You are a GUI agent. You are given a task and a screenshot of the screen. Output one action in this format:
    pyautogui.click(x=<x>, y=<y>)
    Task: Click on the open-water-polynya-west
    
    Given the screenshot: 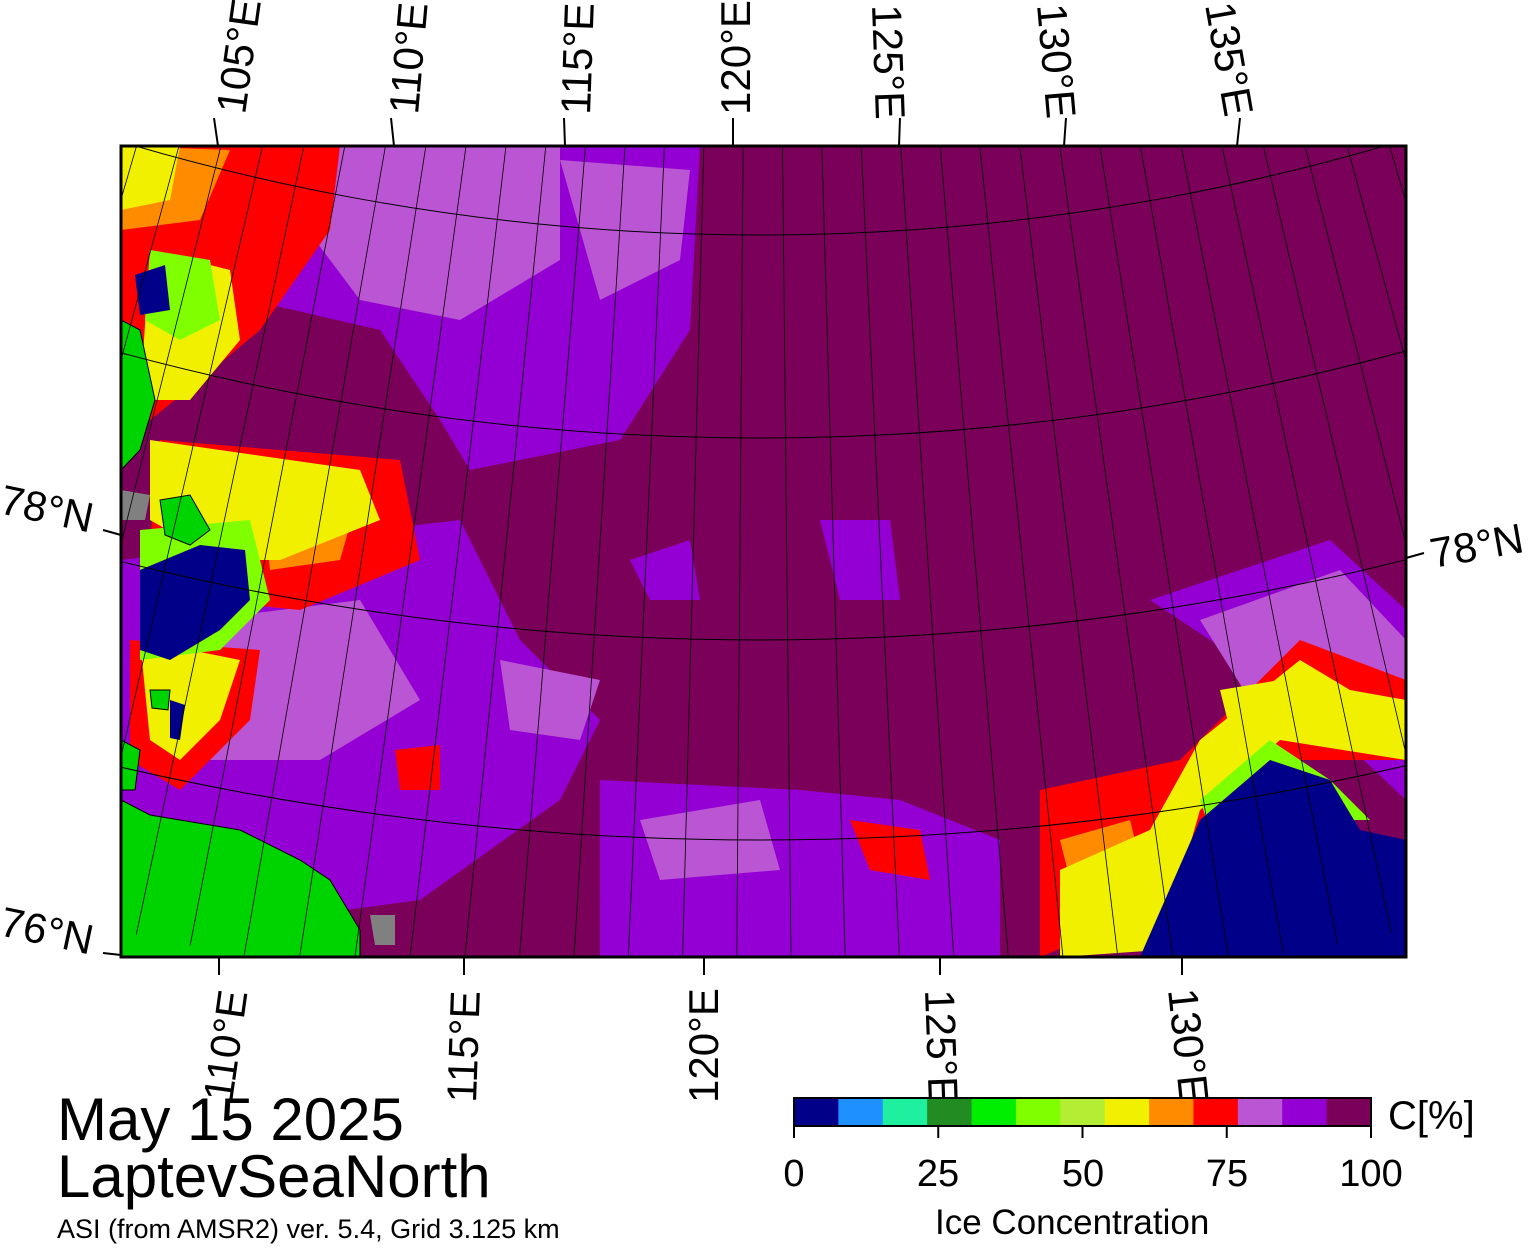 What is the action you would take?
    pyautogui.click(x=195, y=602)
    